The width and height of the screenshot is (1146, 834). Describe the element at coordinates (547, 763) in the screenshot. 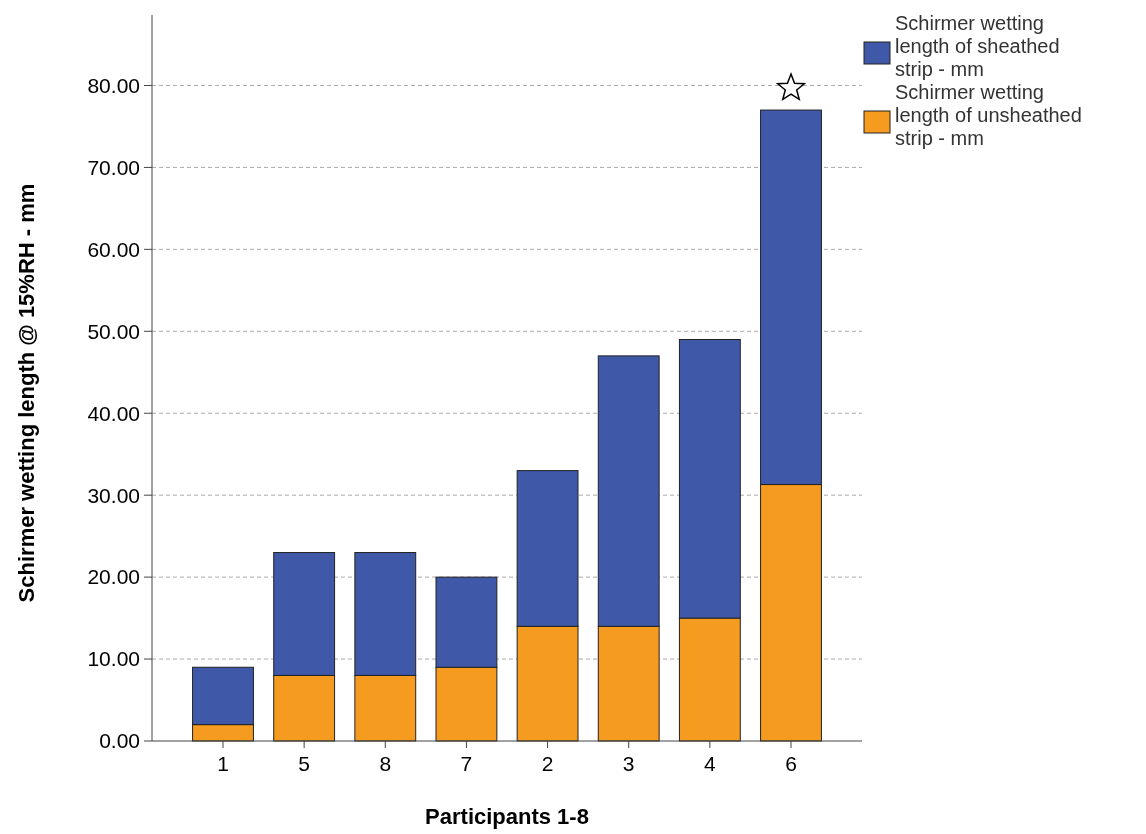

I see `x-tick-label: 2` at that location.